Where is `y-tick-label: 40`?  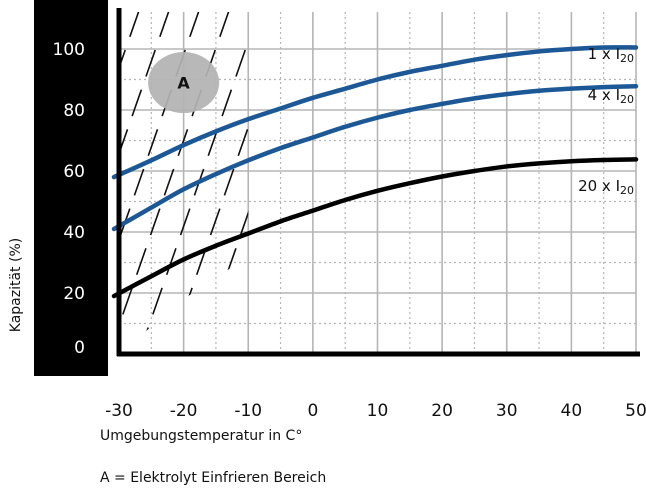
y-tick-label: 40 is located at coordinates (74, 233).